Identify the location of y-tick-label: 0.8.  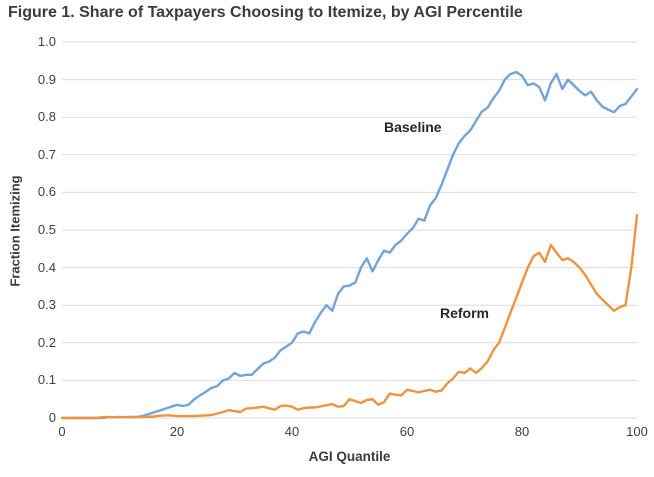
(46, 117).